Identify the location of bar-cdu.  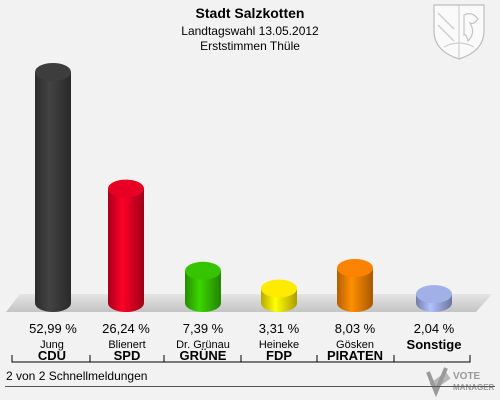
(53, 187).